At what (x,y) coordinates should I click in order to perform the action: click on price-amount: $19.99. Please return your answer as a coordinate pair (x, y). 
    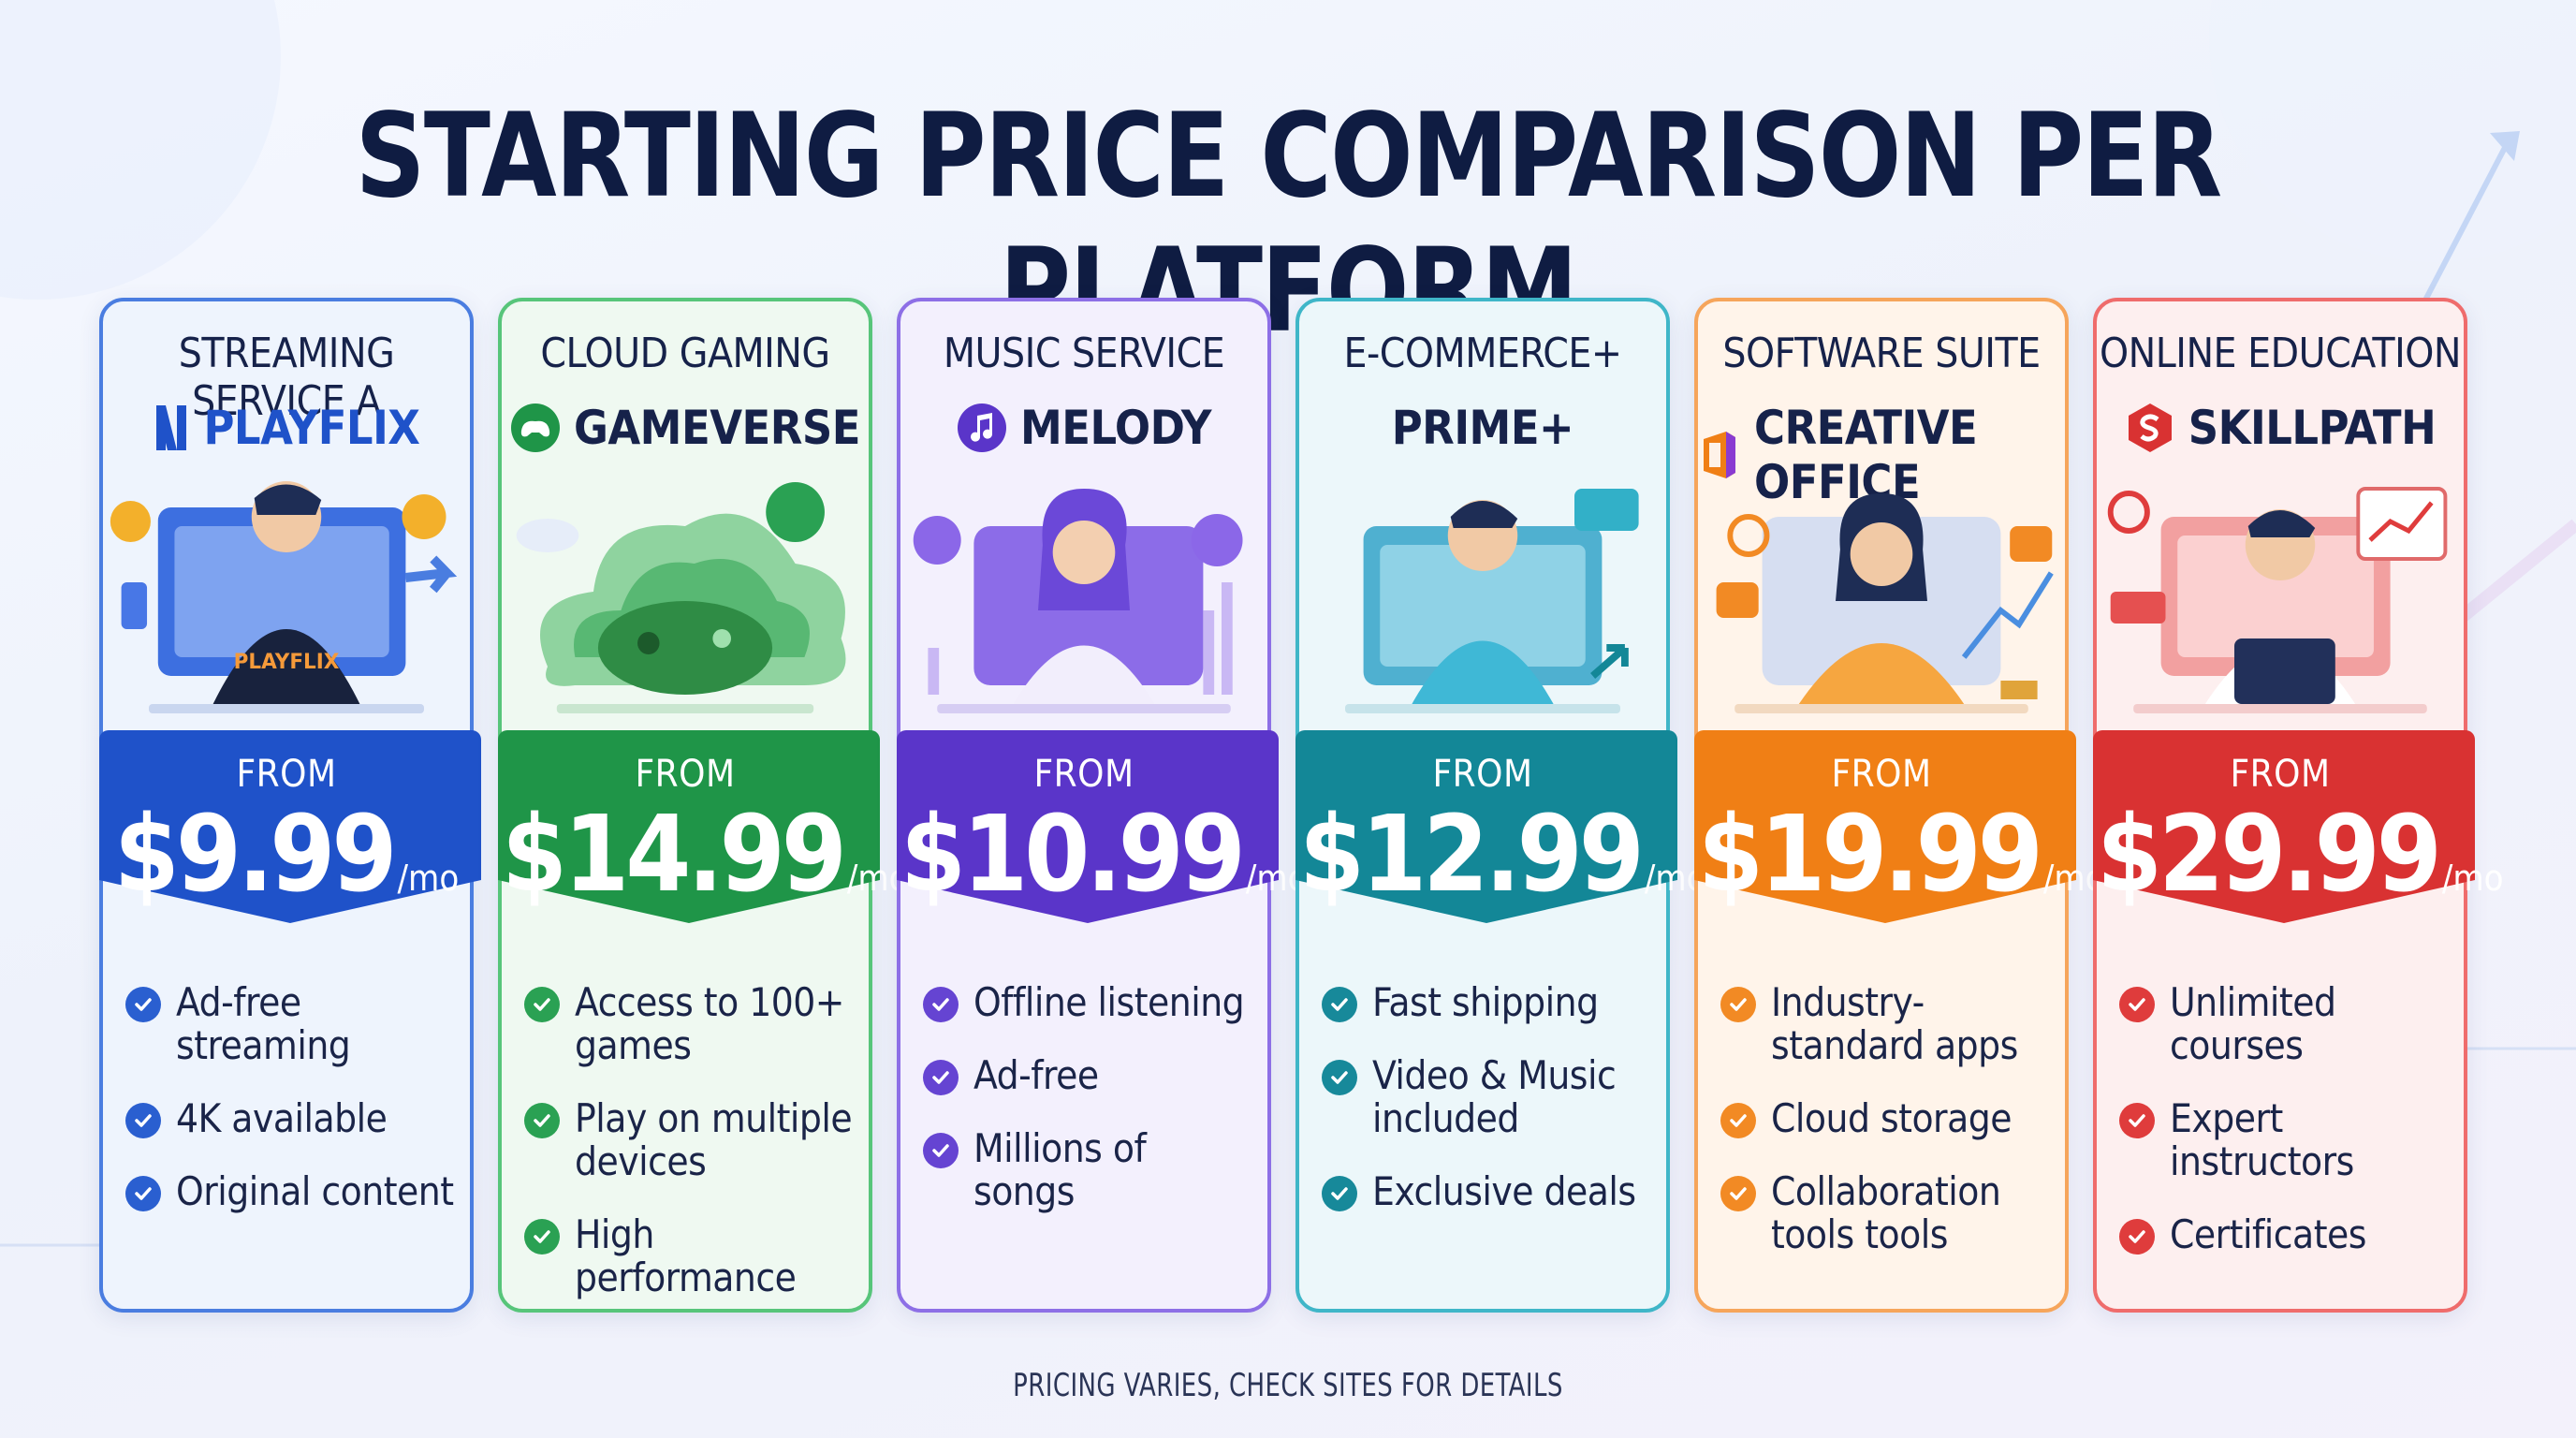
    Looking at the image, I should click on (1870, 855).